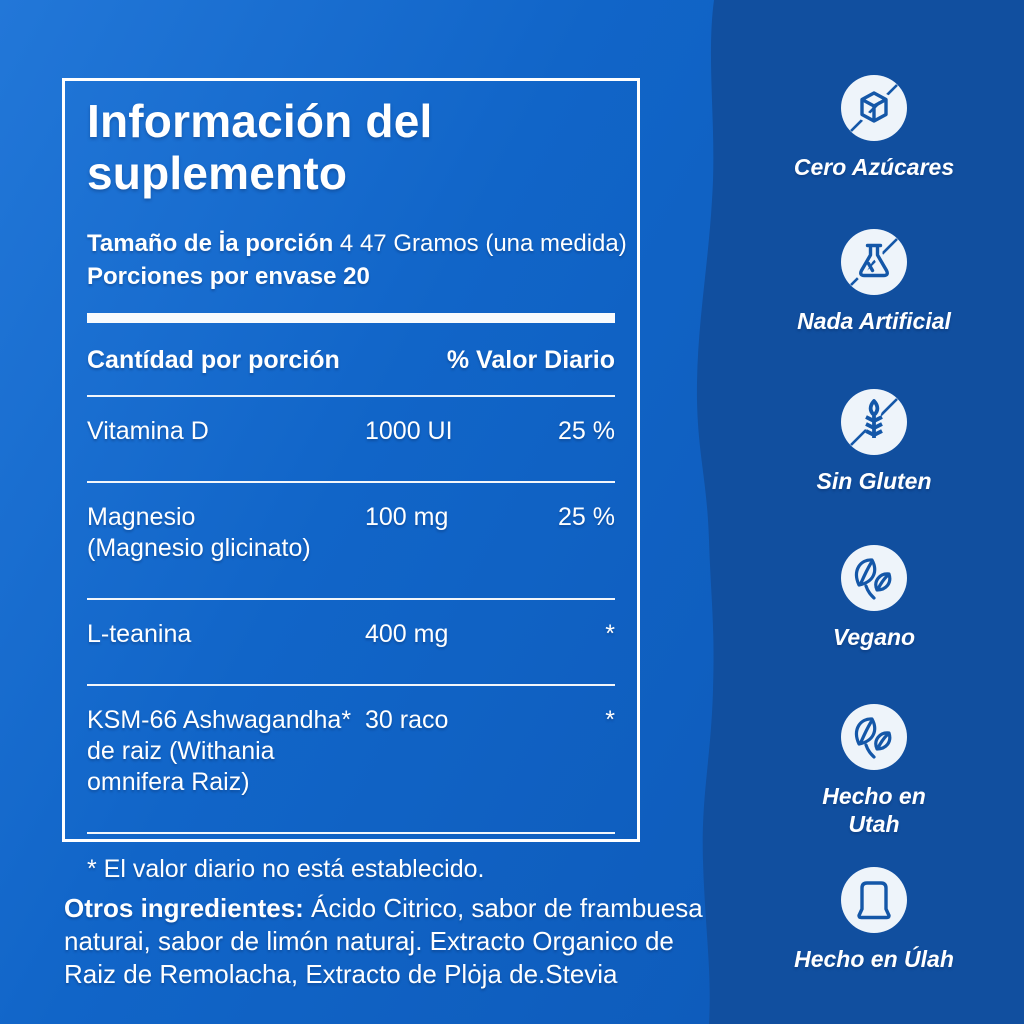  Describe the element at coordinates (874, 321) in the screenshot. I see `badge-label: Nada Artificial` at that location.